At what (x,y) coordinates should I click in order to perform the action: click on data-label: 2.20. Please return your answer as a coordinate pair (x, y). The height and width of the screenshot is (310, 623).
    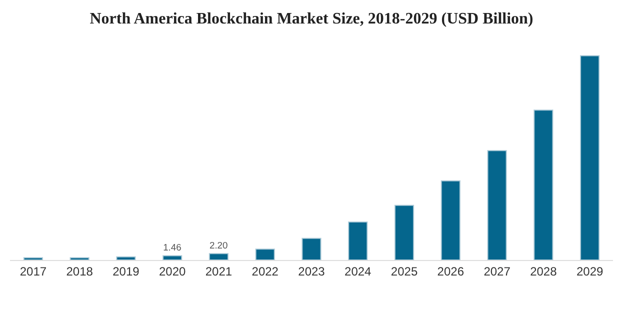
    Looking at the image, I should click on (218, 244).